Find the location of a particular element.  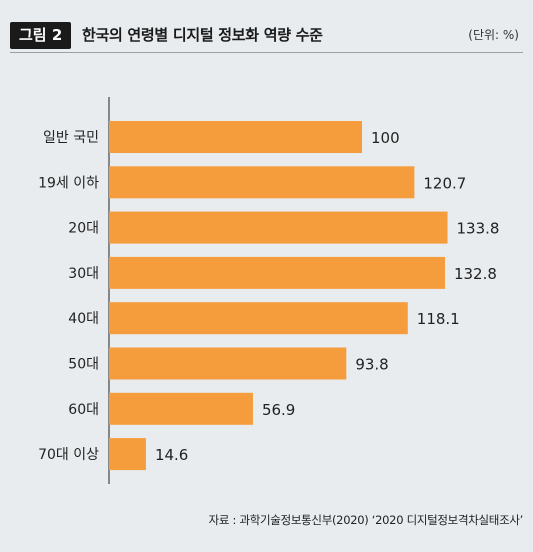

category-label: 70대 이상 is located at coordinates (68, 455).